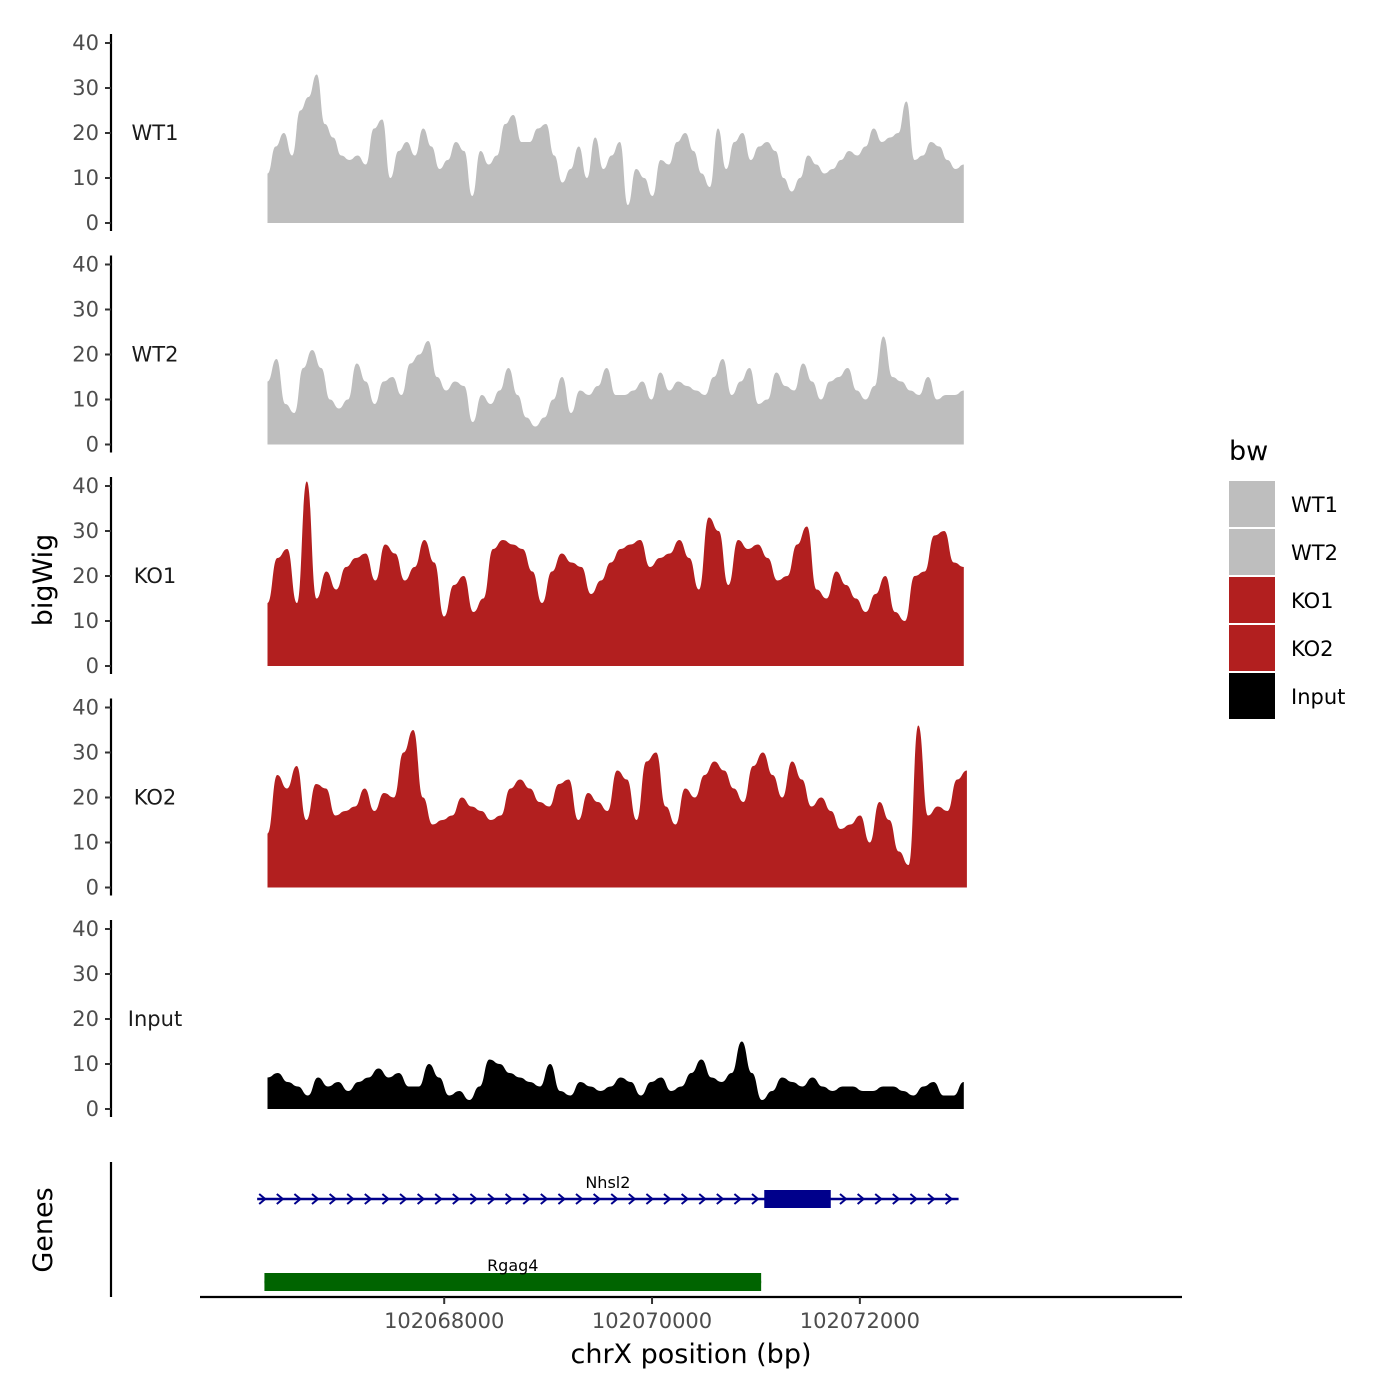  I want to click on legend-entry-input: Input, so click(1287, 696).